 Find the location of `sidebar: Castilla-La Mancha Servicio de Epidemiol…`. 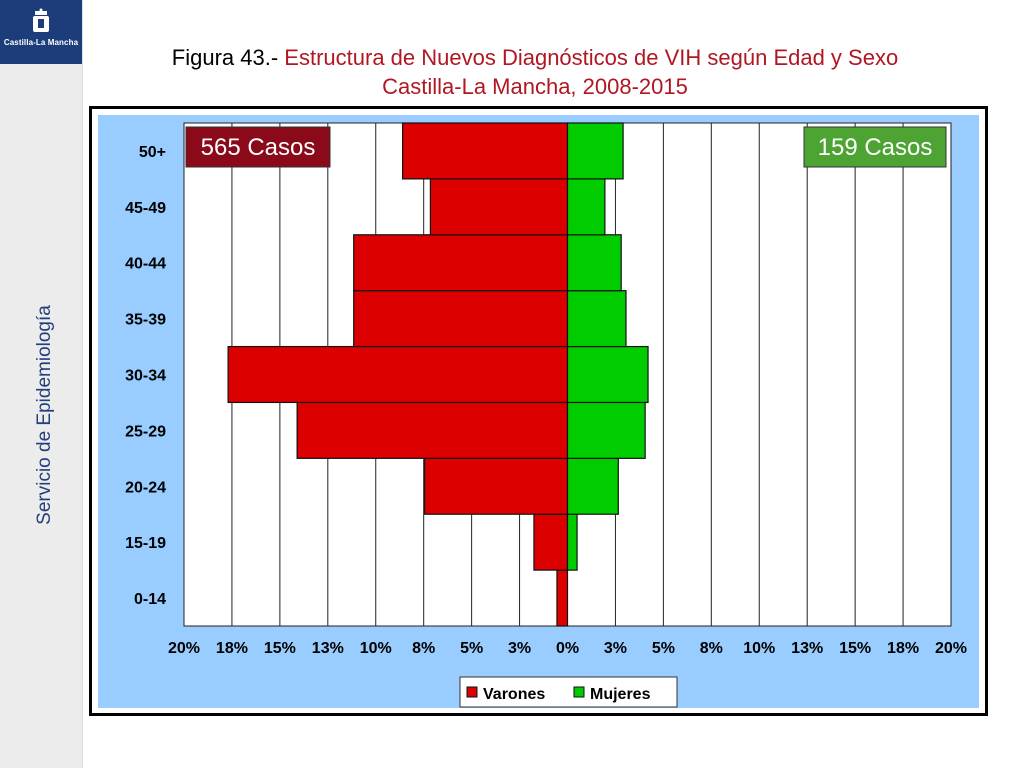

sidebar: Castilla-La Mancha Servicio de Epidemiol… is located at coordinates (41, 384).